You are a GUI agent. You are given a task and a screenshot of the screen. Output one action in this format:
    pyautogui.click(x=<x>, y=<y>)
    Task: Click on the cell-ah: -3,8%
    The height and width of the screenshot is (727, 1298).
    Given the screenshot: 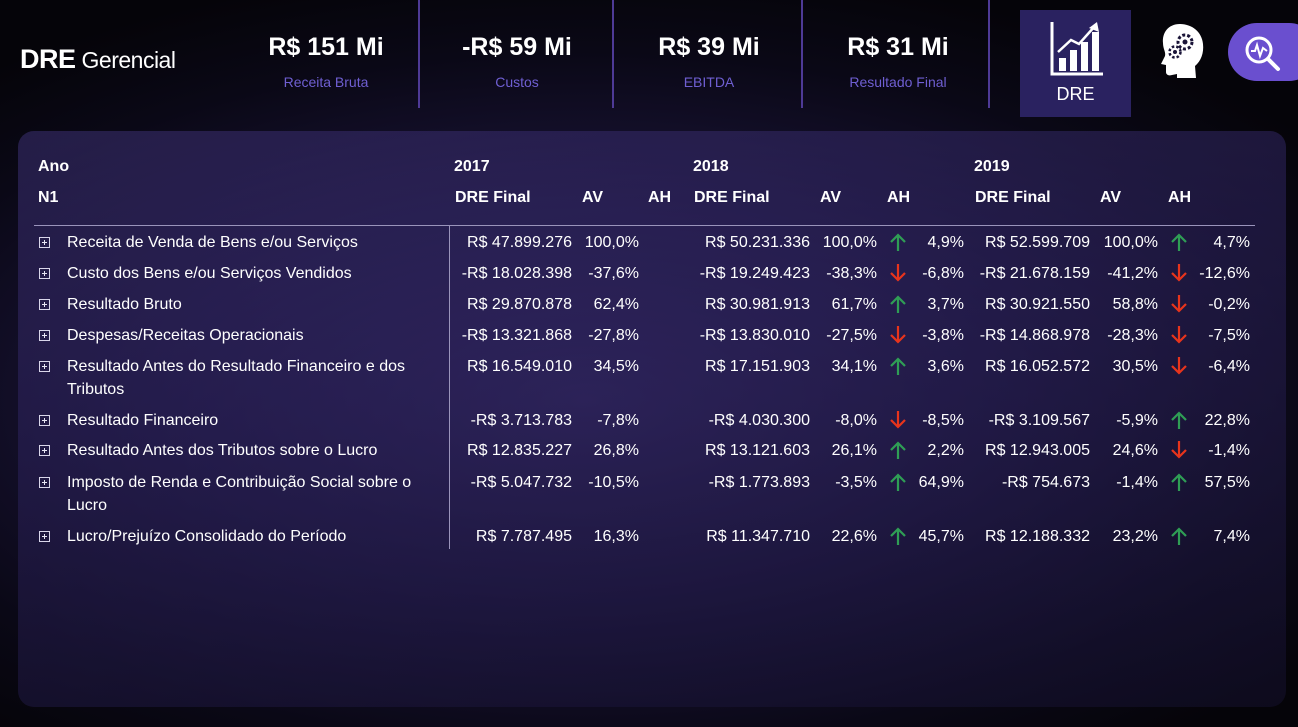 What is the action you would take?
    pyautogui.click(x=943, y=335)
    